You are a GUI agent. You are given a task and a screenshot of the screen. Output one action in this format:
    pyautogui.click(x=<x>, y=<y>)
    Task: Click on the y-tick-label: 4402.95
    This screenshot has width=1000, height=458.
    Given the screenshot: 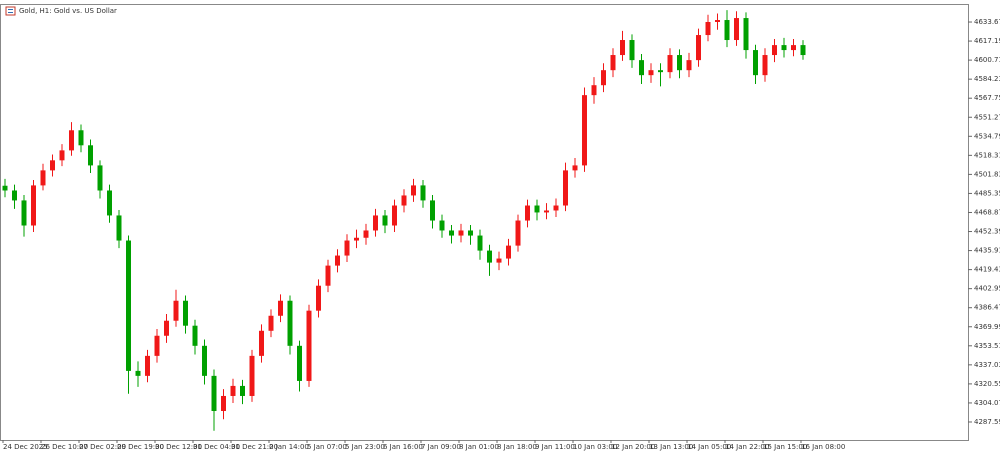 What is the action you would take?
    pyautogui.click(x=987, y=289)
    